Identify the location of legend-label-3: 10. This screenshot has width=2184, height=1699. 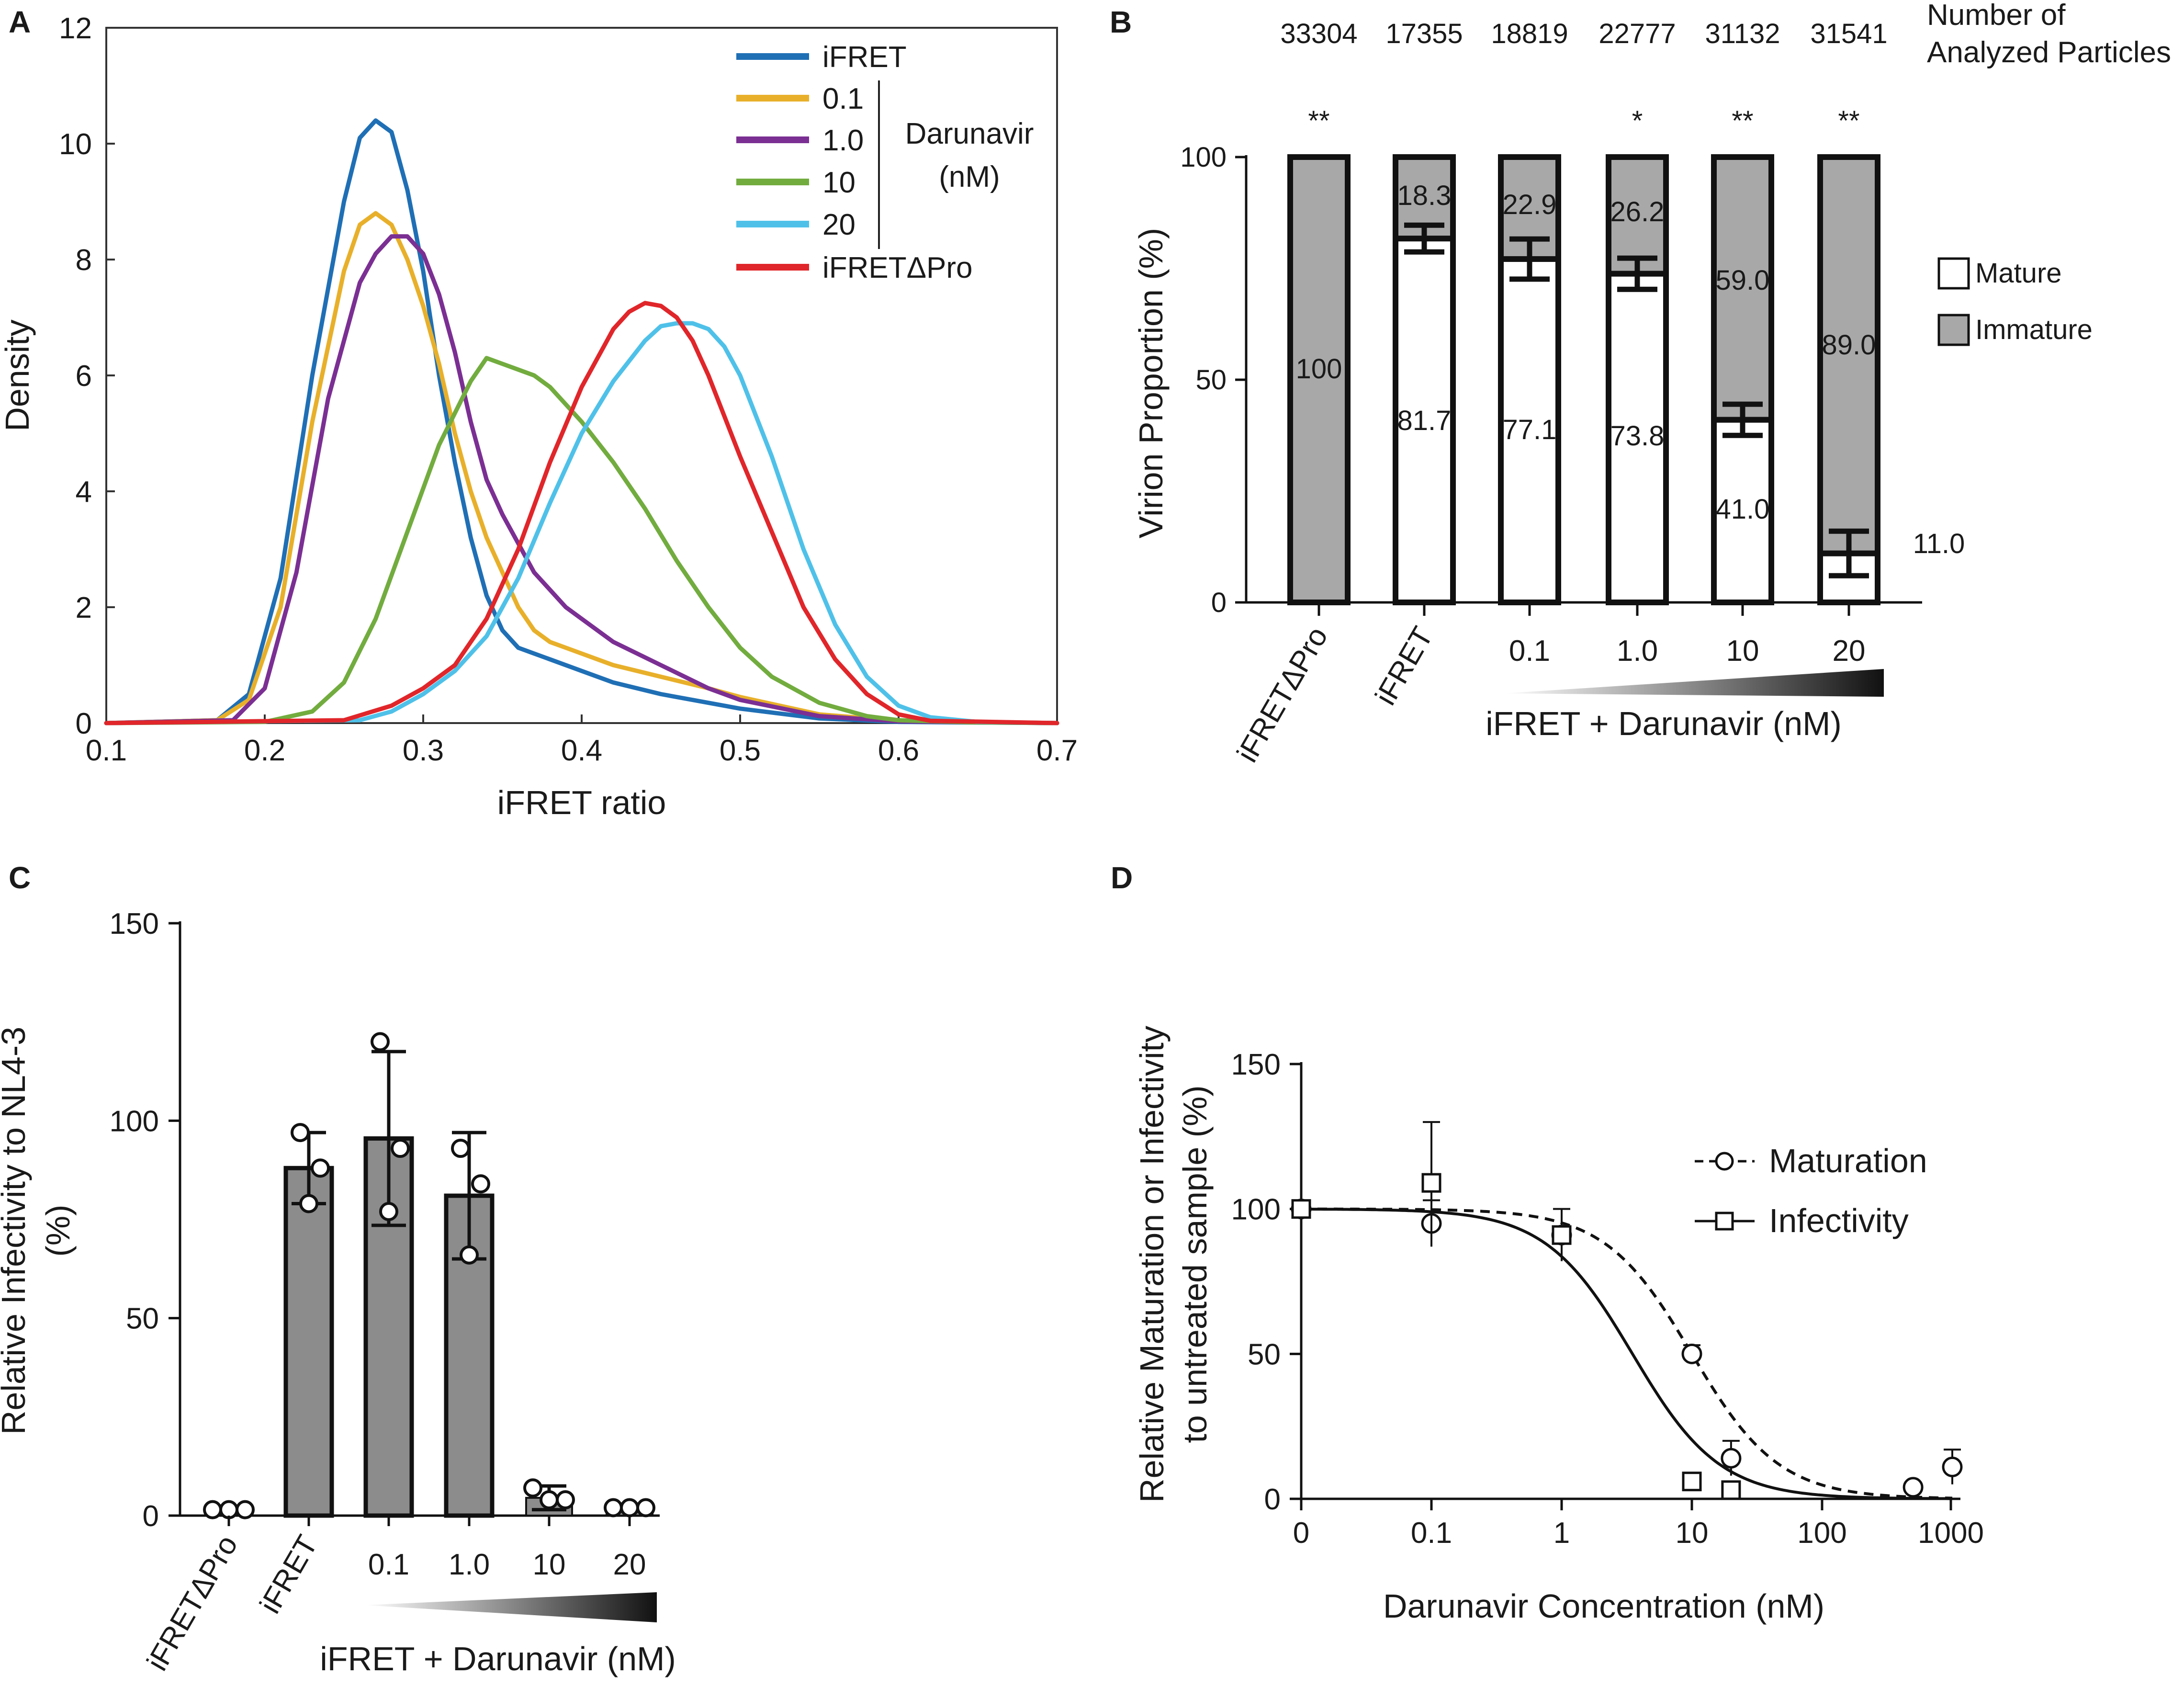
(839, 182).